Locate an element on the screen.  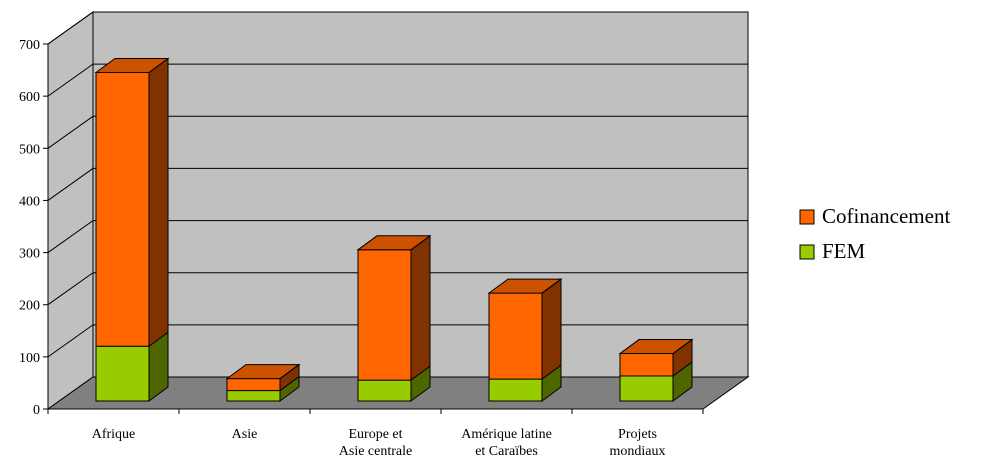
y-tick-label: 600 is located at coordinates (29, 97).